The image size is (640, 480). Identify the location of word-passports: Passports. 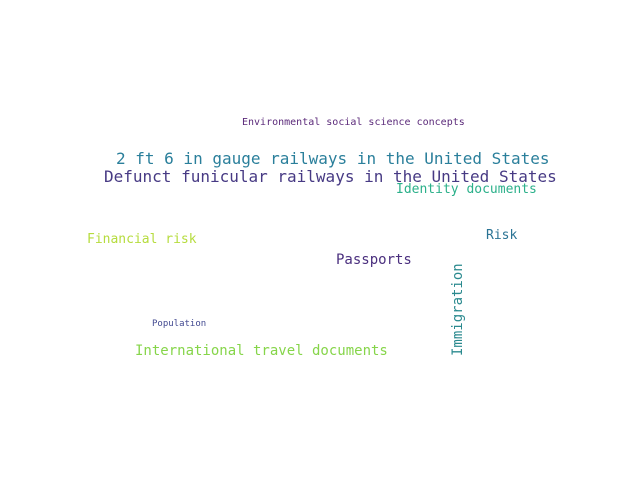
(374, 260).